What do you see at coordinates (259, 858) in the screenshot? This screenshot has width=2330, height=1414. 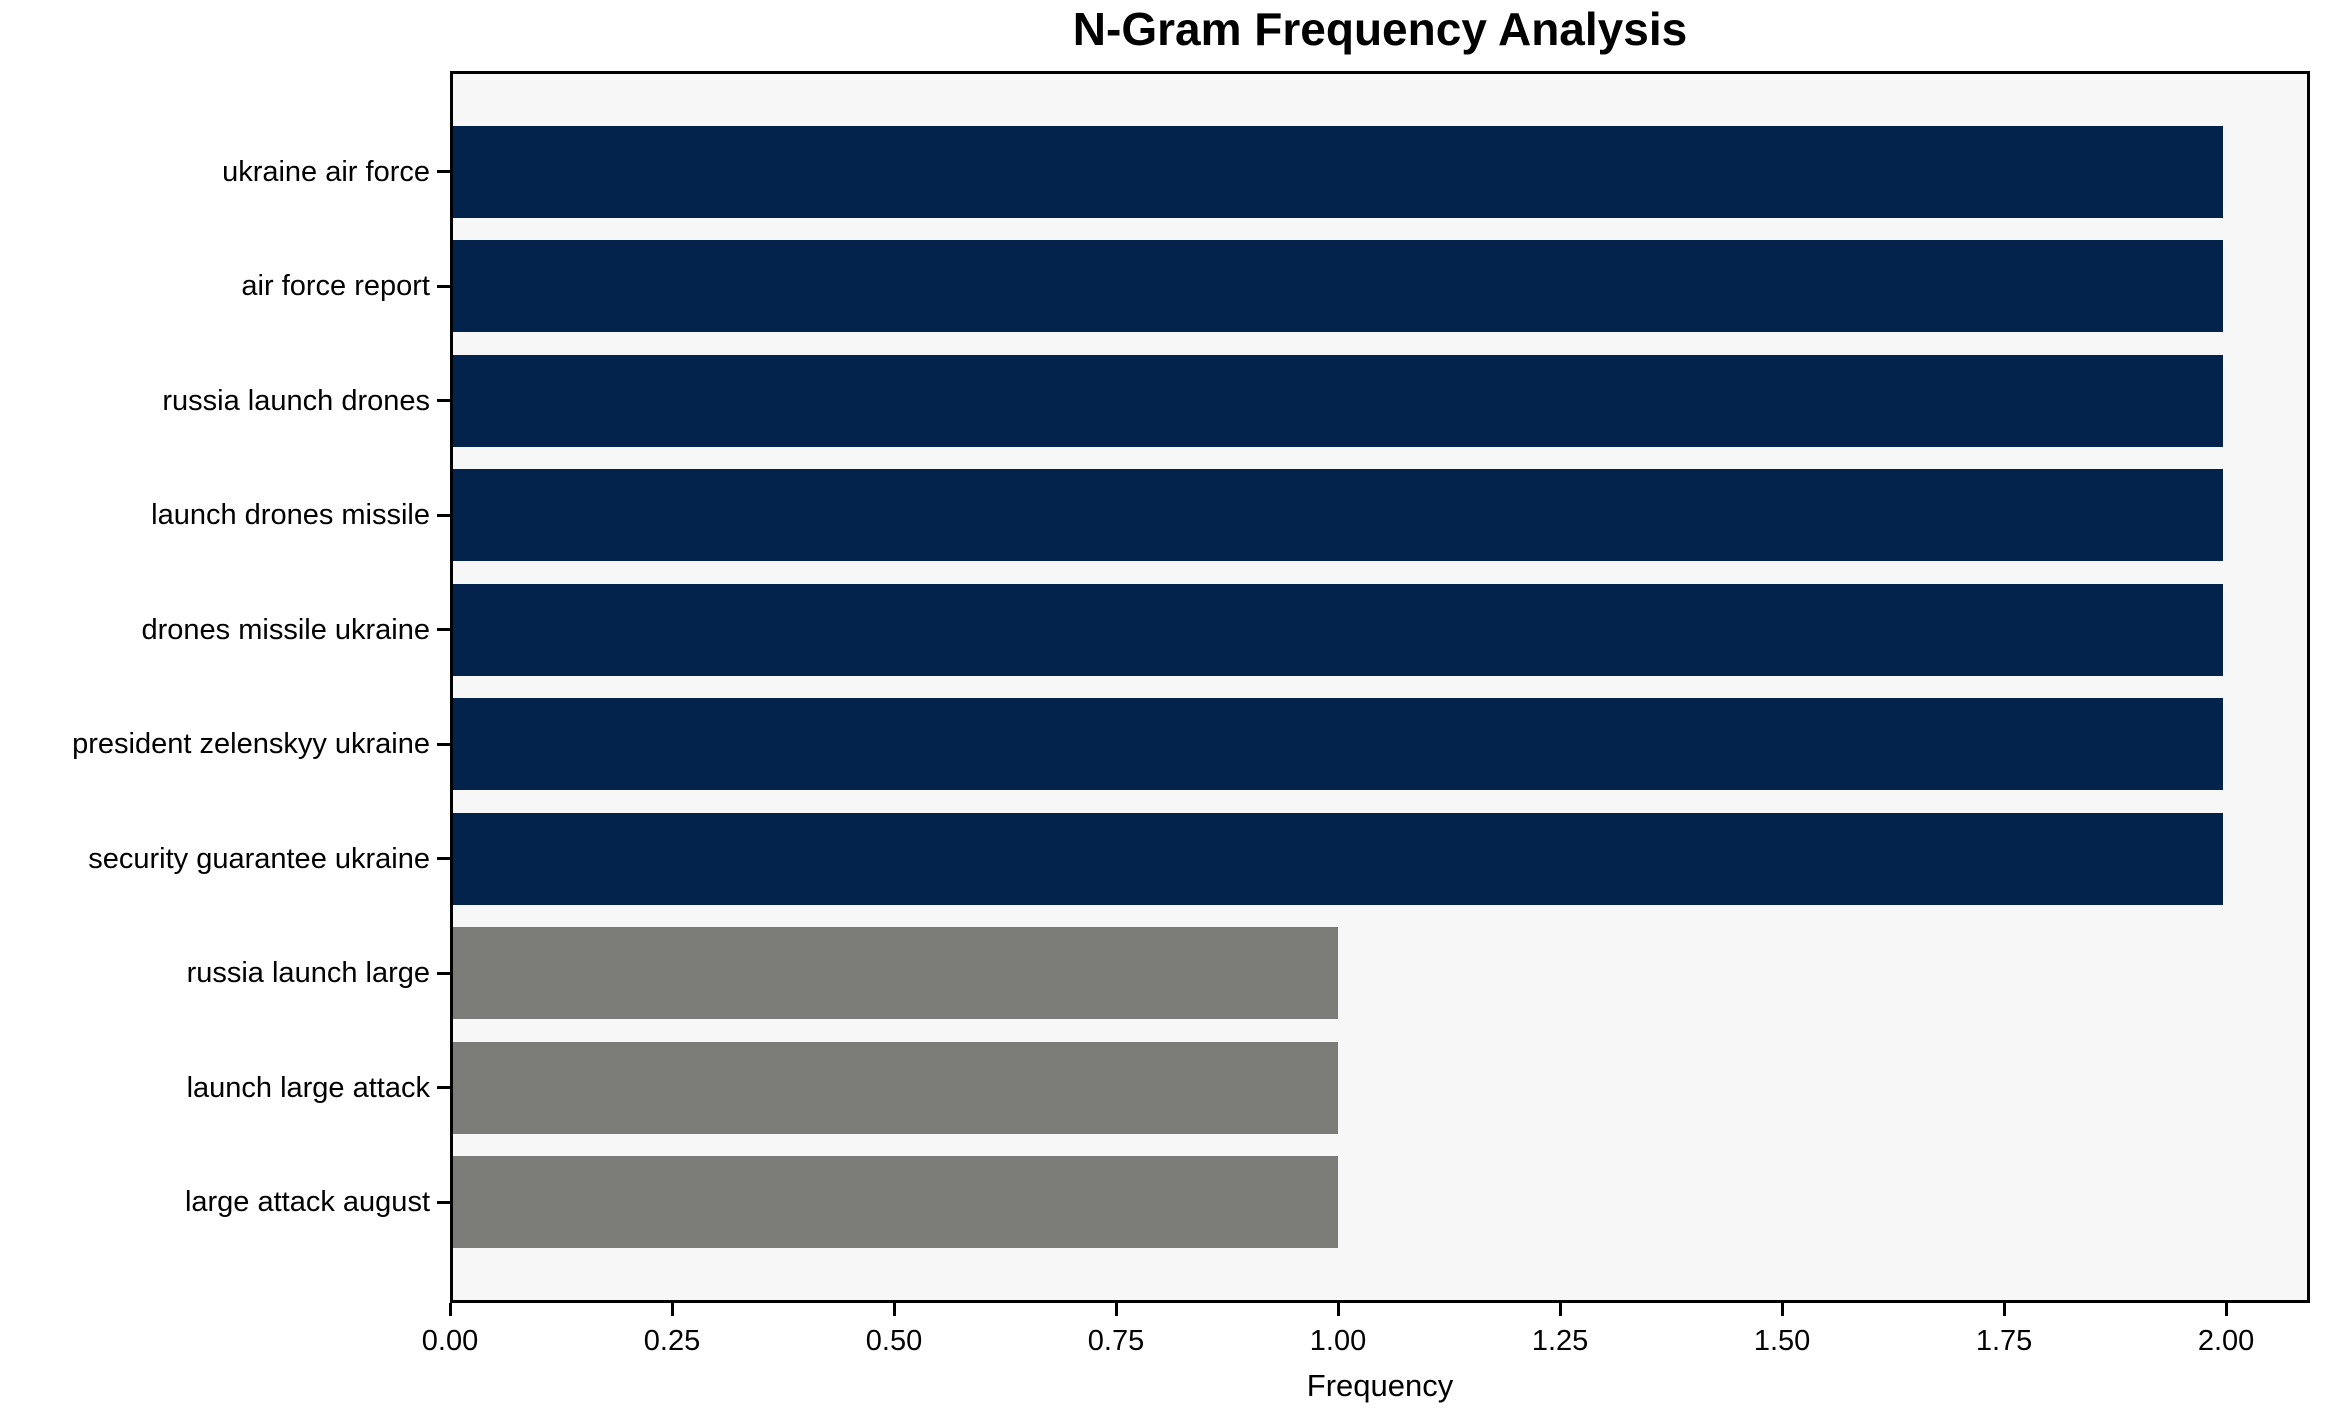 I see `y-tick-label: security guarantee ukraine` at bounding box center [259, 858].